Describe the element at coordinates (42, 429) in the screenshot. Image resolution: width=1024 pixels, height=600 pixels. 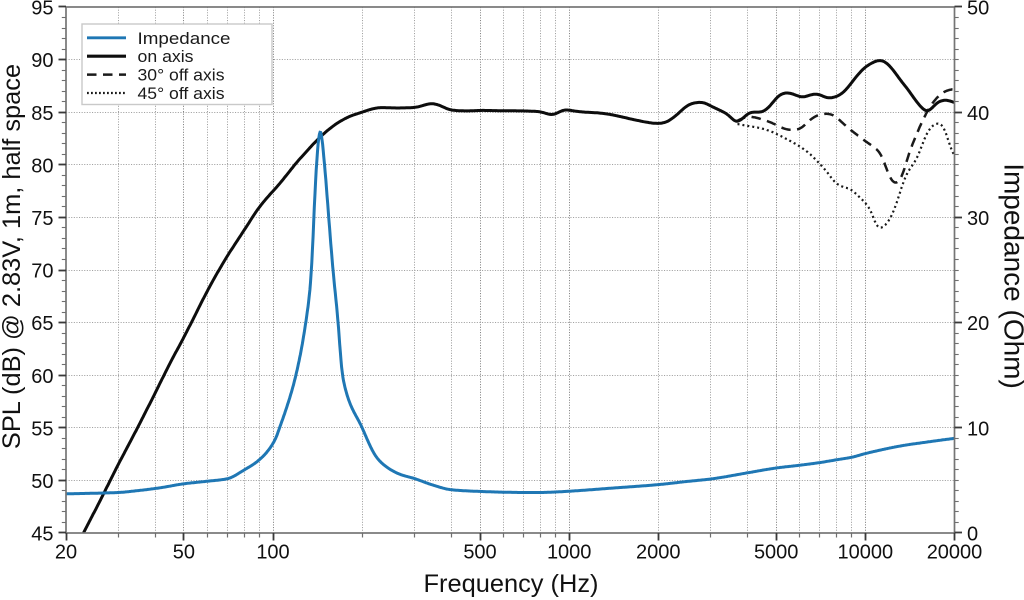
I see `svg-text: 55` at that location.